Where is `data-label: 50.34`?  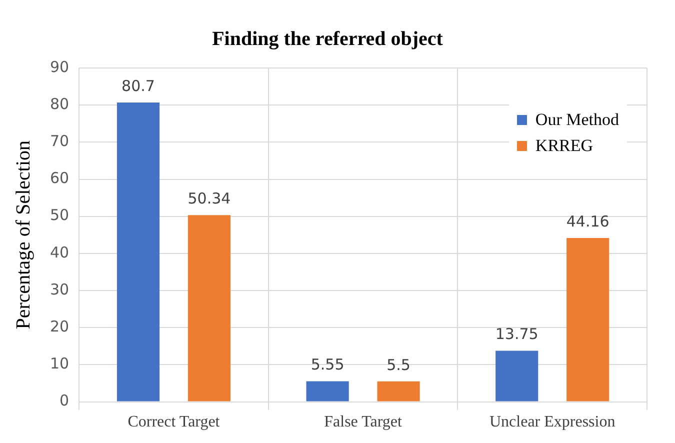 data-label: 50.34 is located at coordinates (209, 198).